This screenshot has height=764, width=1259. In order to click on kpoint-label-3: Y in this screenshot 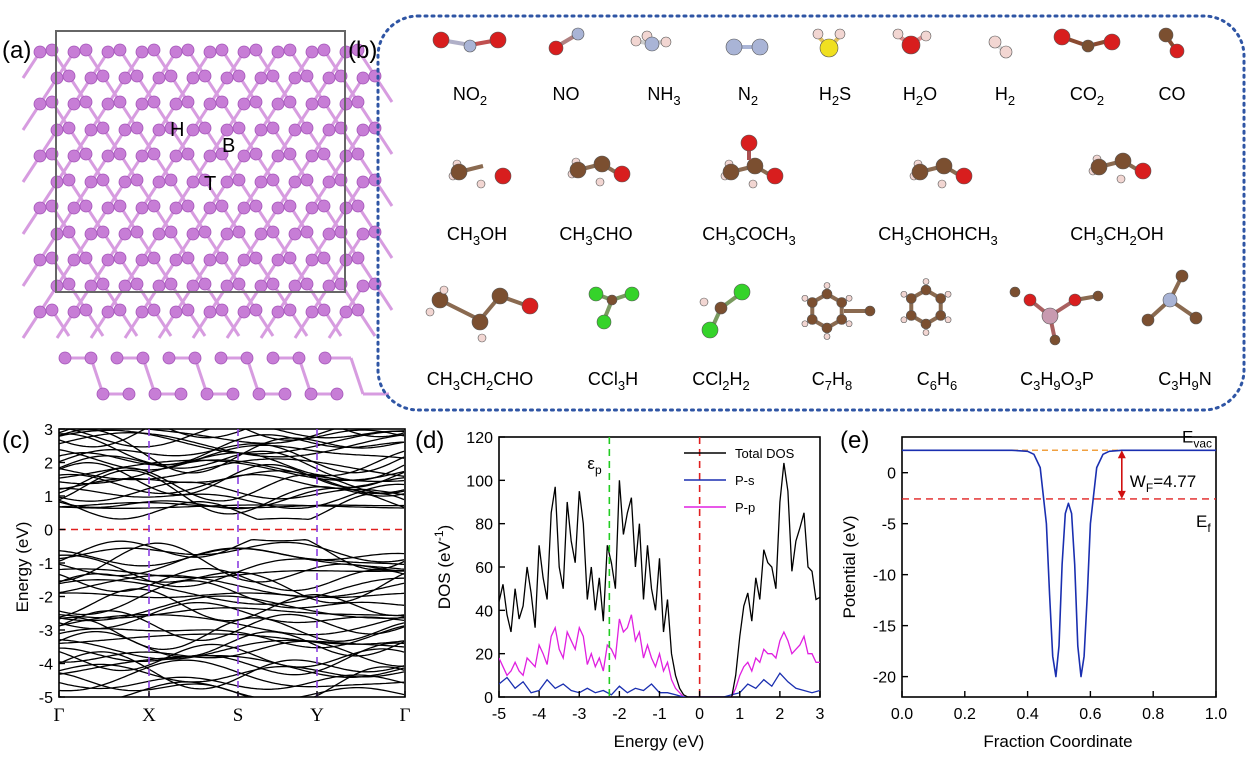, I will do `click(317, 715)`.